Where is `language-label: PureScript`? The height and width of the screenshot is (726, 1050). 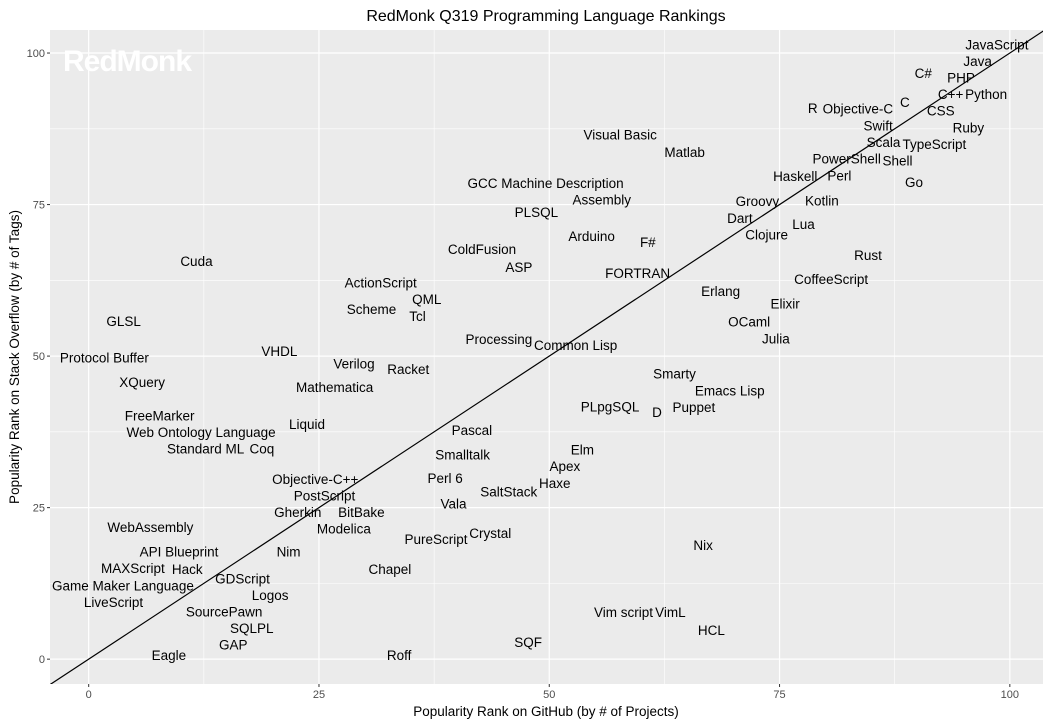 language-label: PureScript is located at coordinates (435, 539).